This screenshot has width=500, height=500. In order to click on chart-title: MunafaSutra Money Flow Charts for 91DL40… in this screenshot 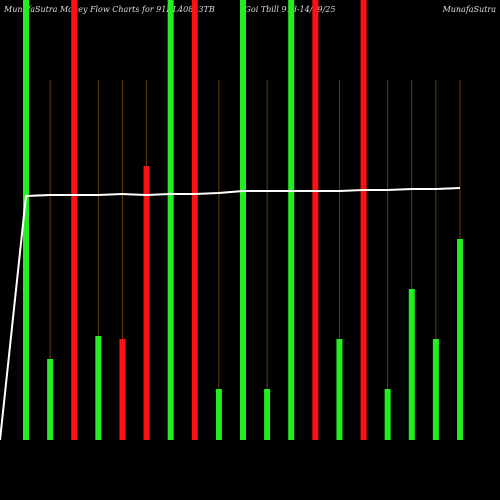, I will do `click(109, 9)`.